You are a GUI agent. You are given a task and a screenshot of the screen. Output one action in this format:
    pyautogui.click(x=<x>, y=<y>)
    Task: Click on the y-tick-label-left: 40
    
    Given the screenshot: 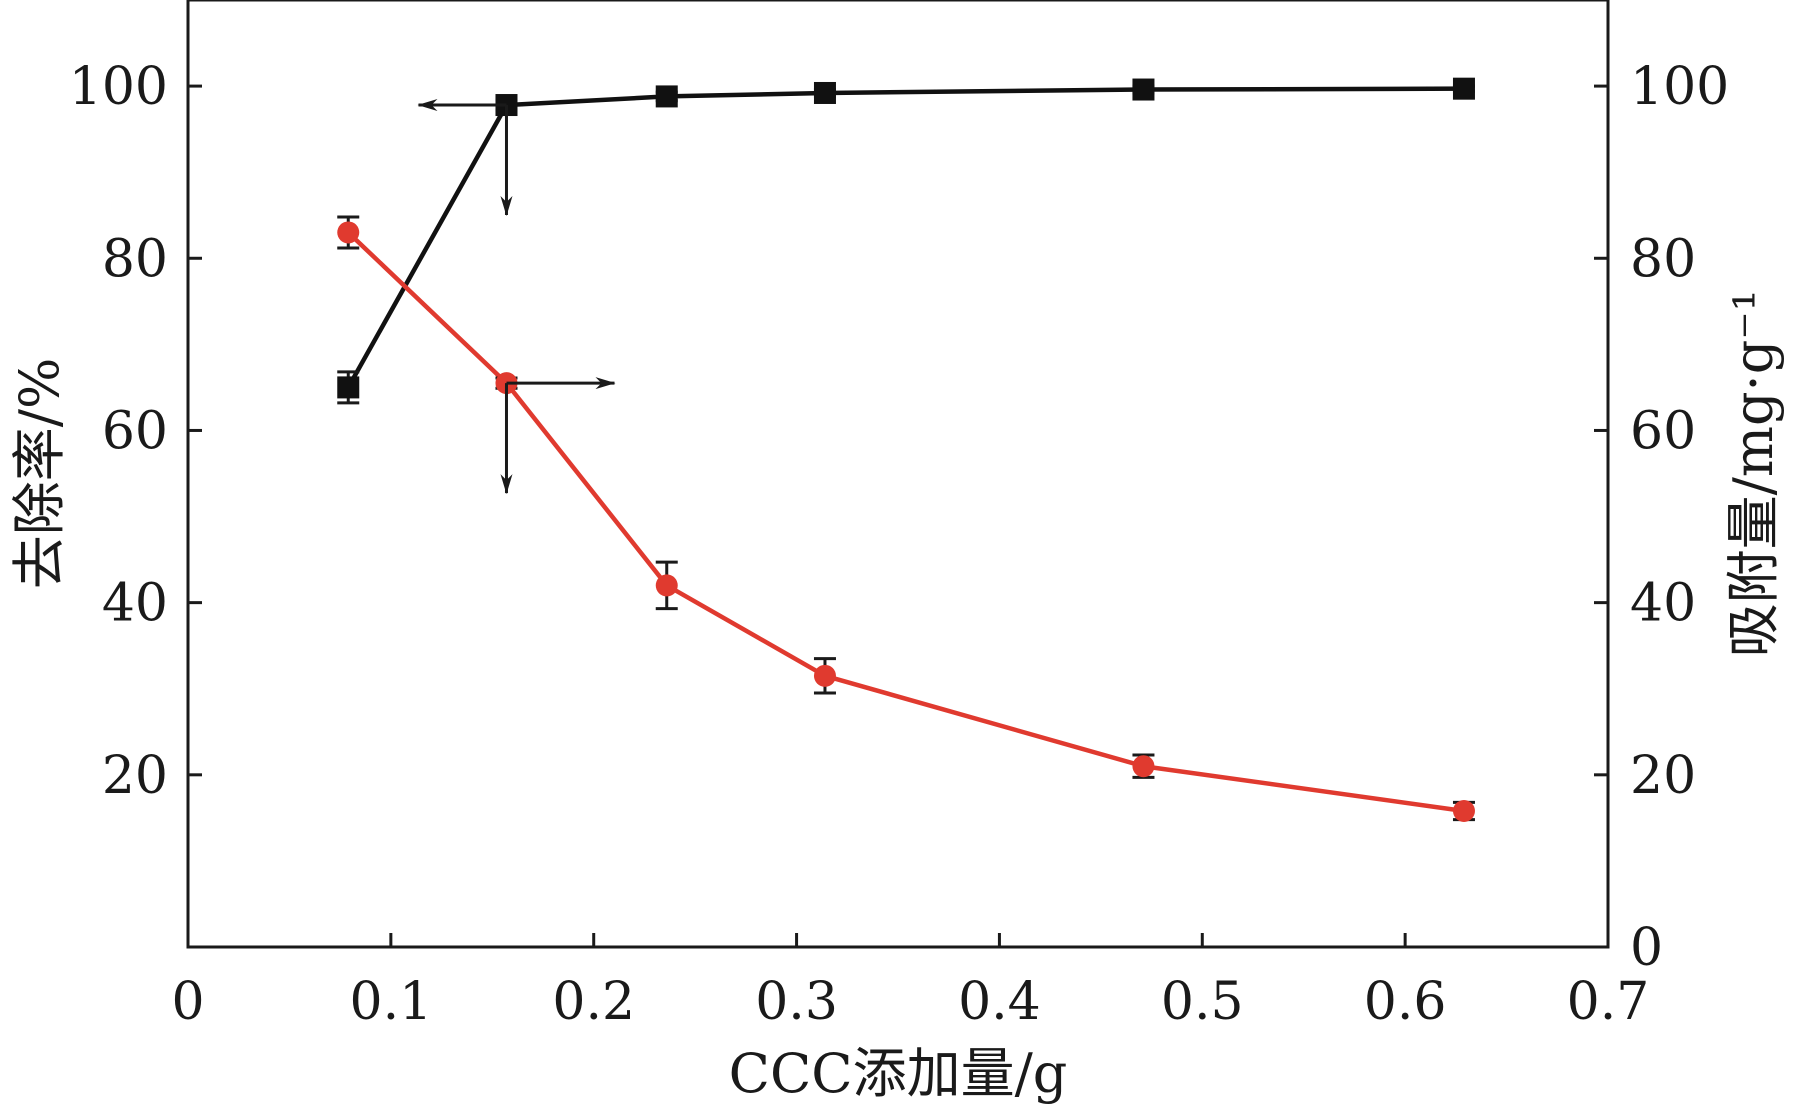 What is the action you would take?
    pyautogui.click(x=135, y=604)
    